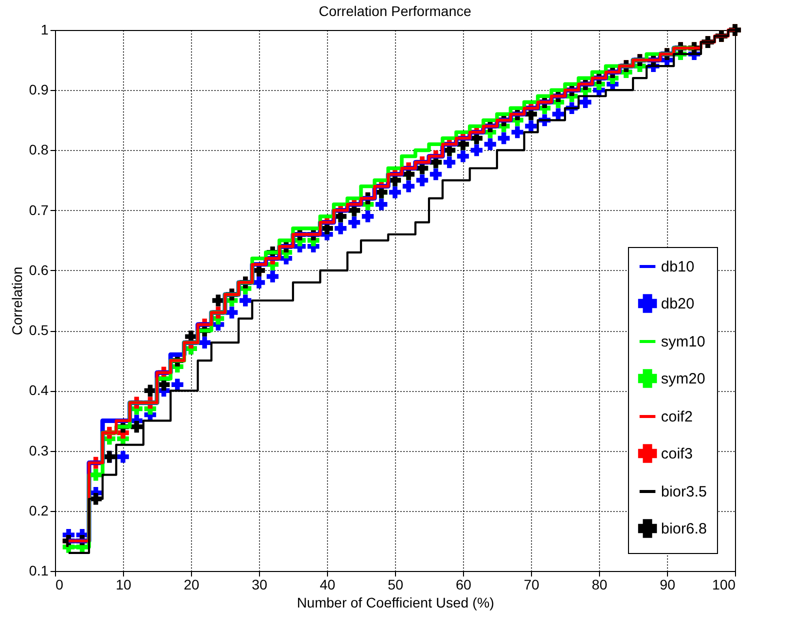  Describe the element at coordinates (677, 454) in the screenshot. I see `legend-label: coif3` at that location.